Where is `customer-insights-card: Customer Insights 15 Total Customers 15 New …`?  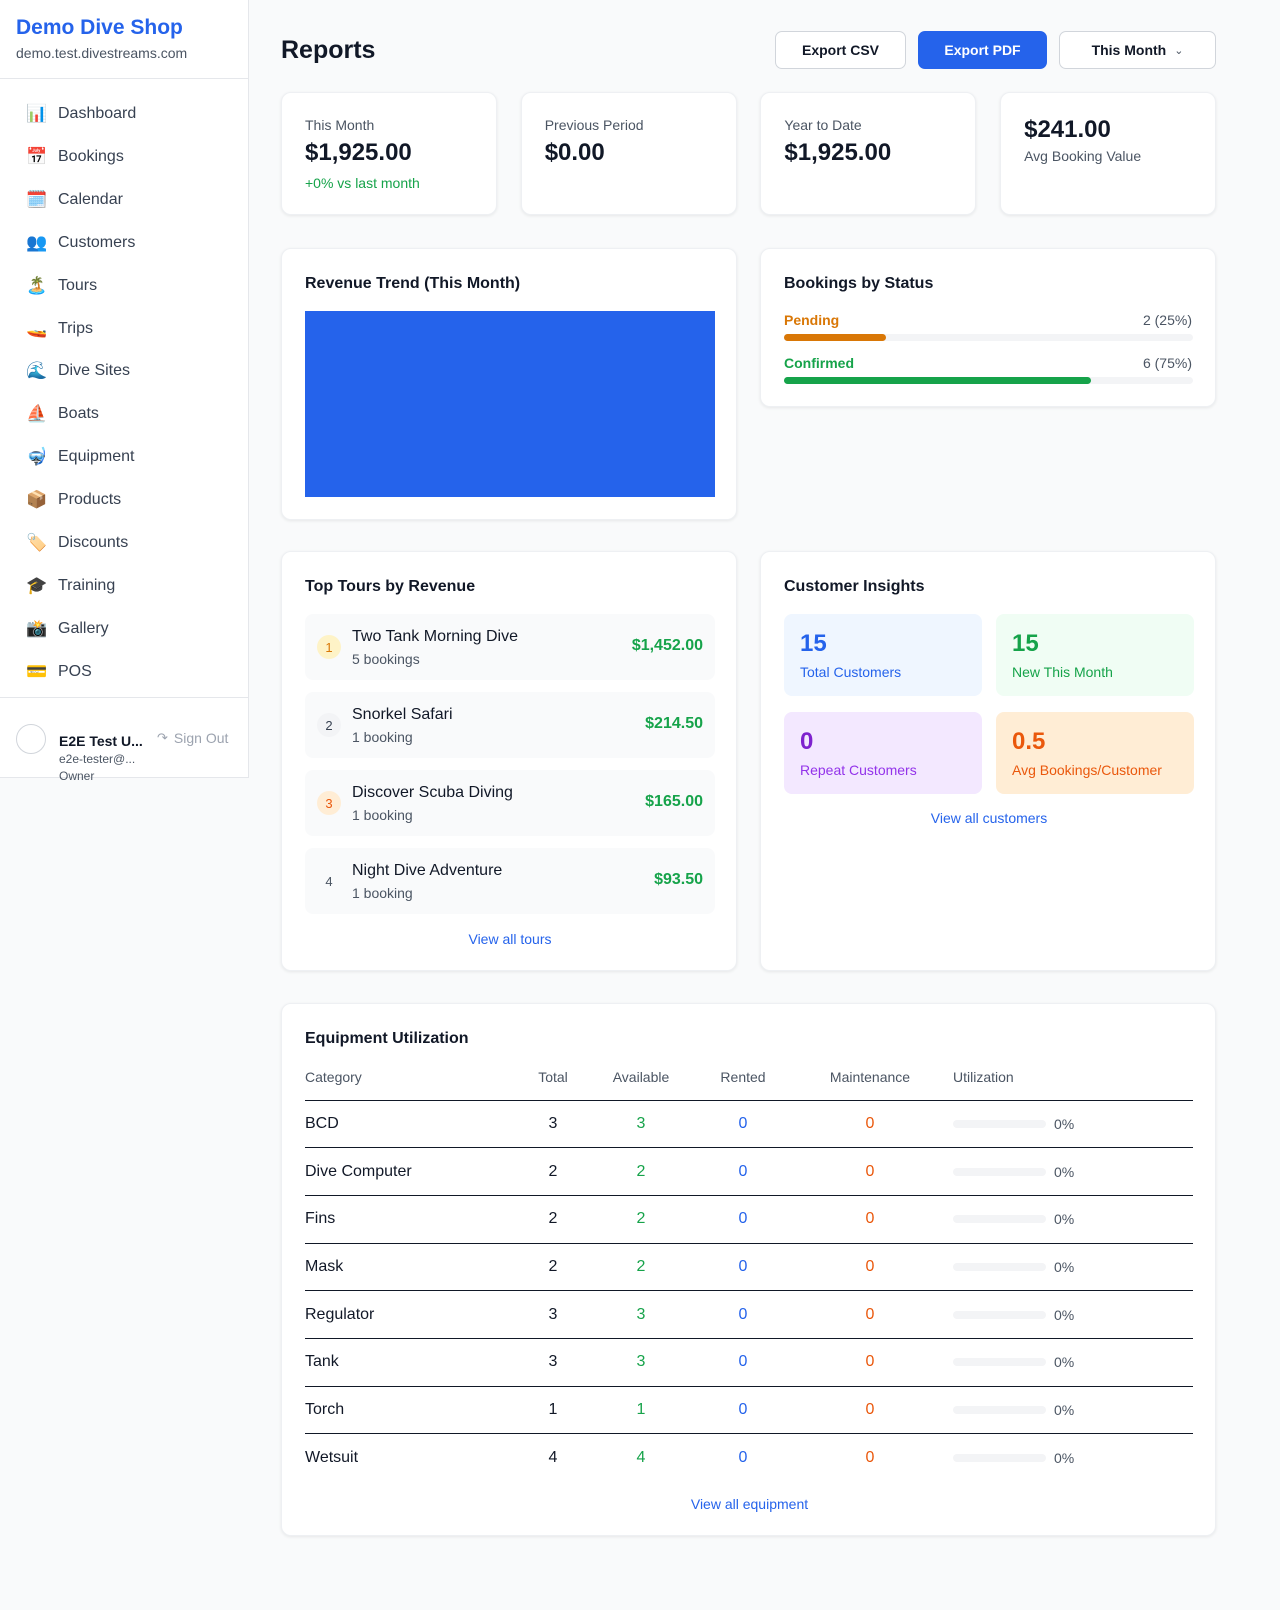 customer-insights-card: Customer Insights 15 Total Customers 15 New … is located at coordinates (988, 761).